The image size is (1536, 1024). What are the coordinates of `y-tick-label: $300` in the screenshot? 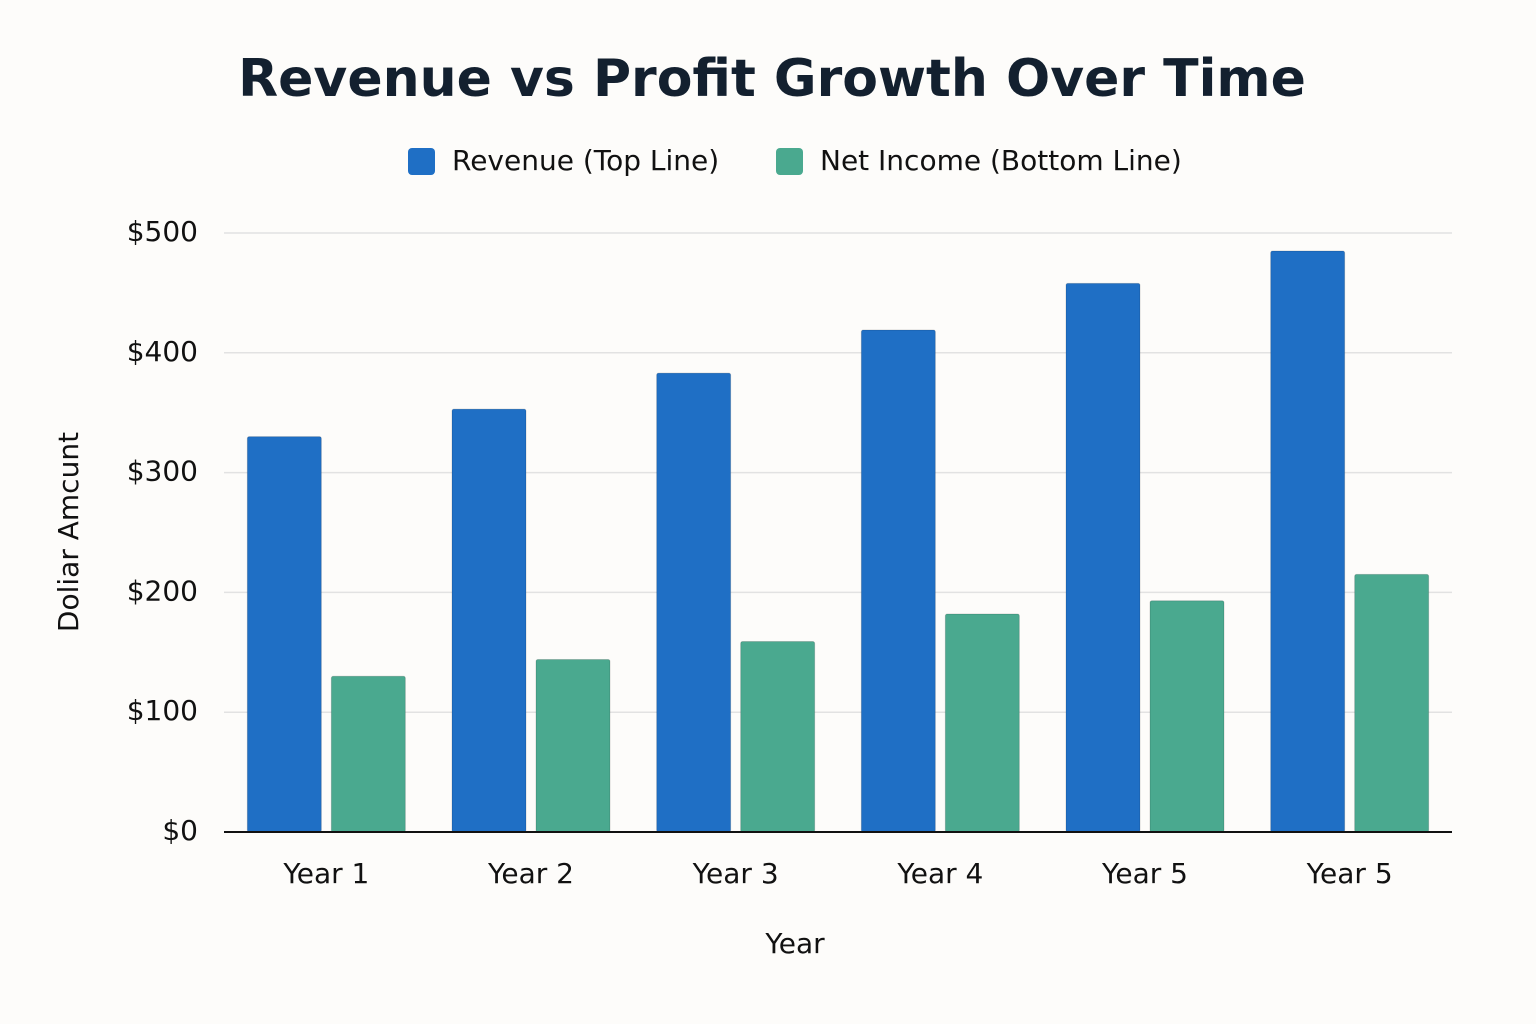 It's located at (162, 471).